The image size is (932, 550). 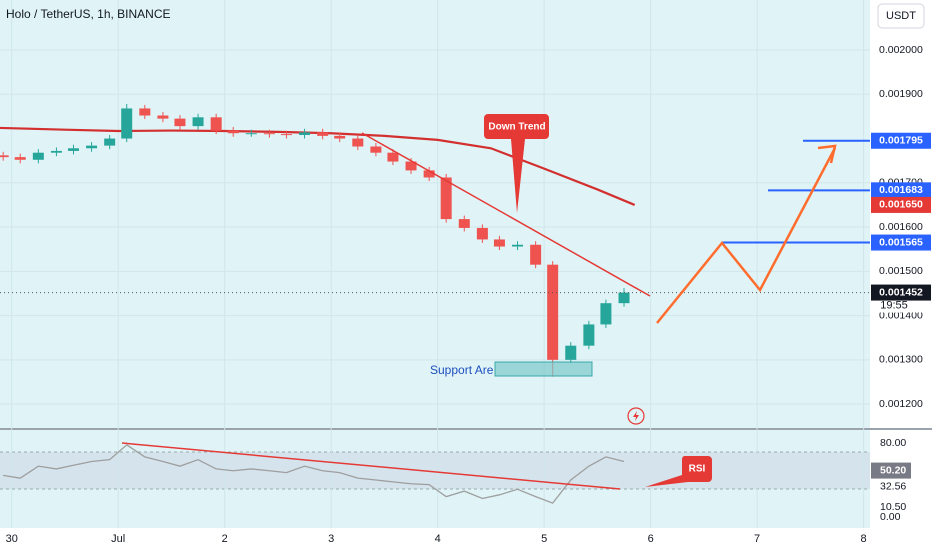 I want to click on y-tick-label: 0.002000, so click(x=901, y=50).